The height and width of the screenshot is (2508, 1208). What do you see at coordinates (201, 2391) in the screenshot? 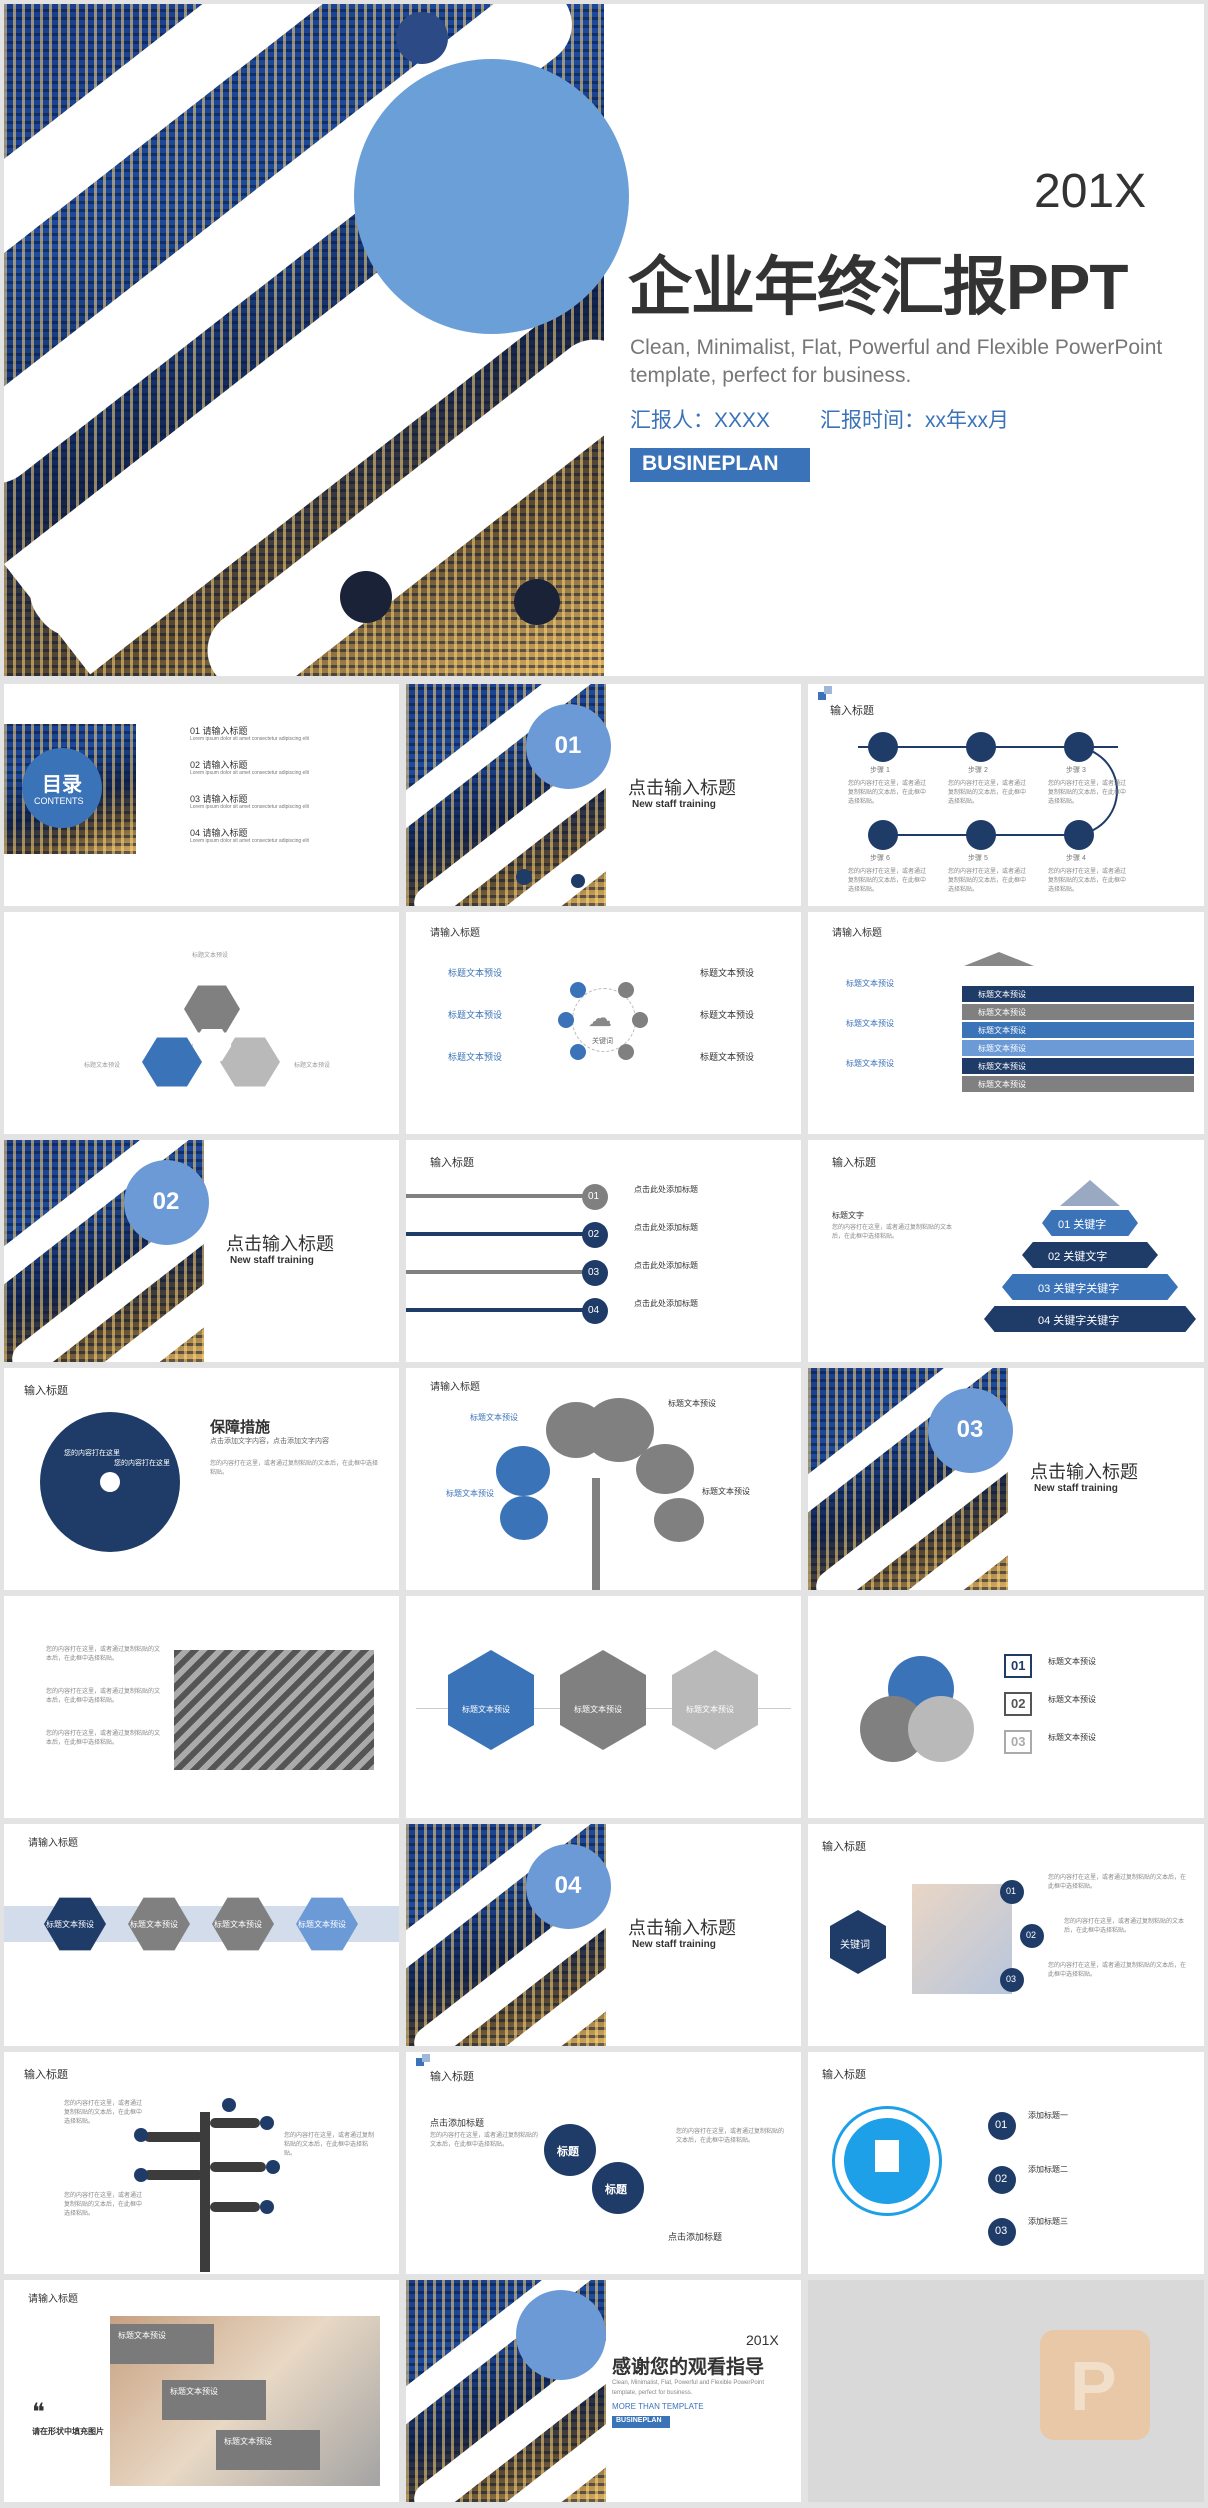
I see `slide-photo-grid: 请输入标题 标题文本预设 标题文本预设 标题文本预设 ❝ 请在形状中填充图片` at bounding box center [201, 2391].